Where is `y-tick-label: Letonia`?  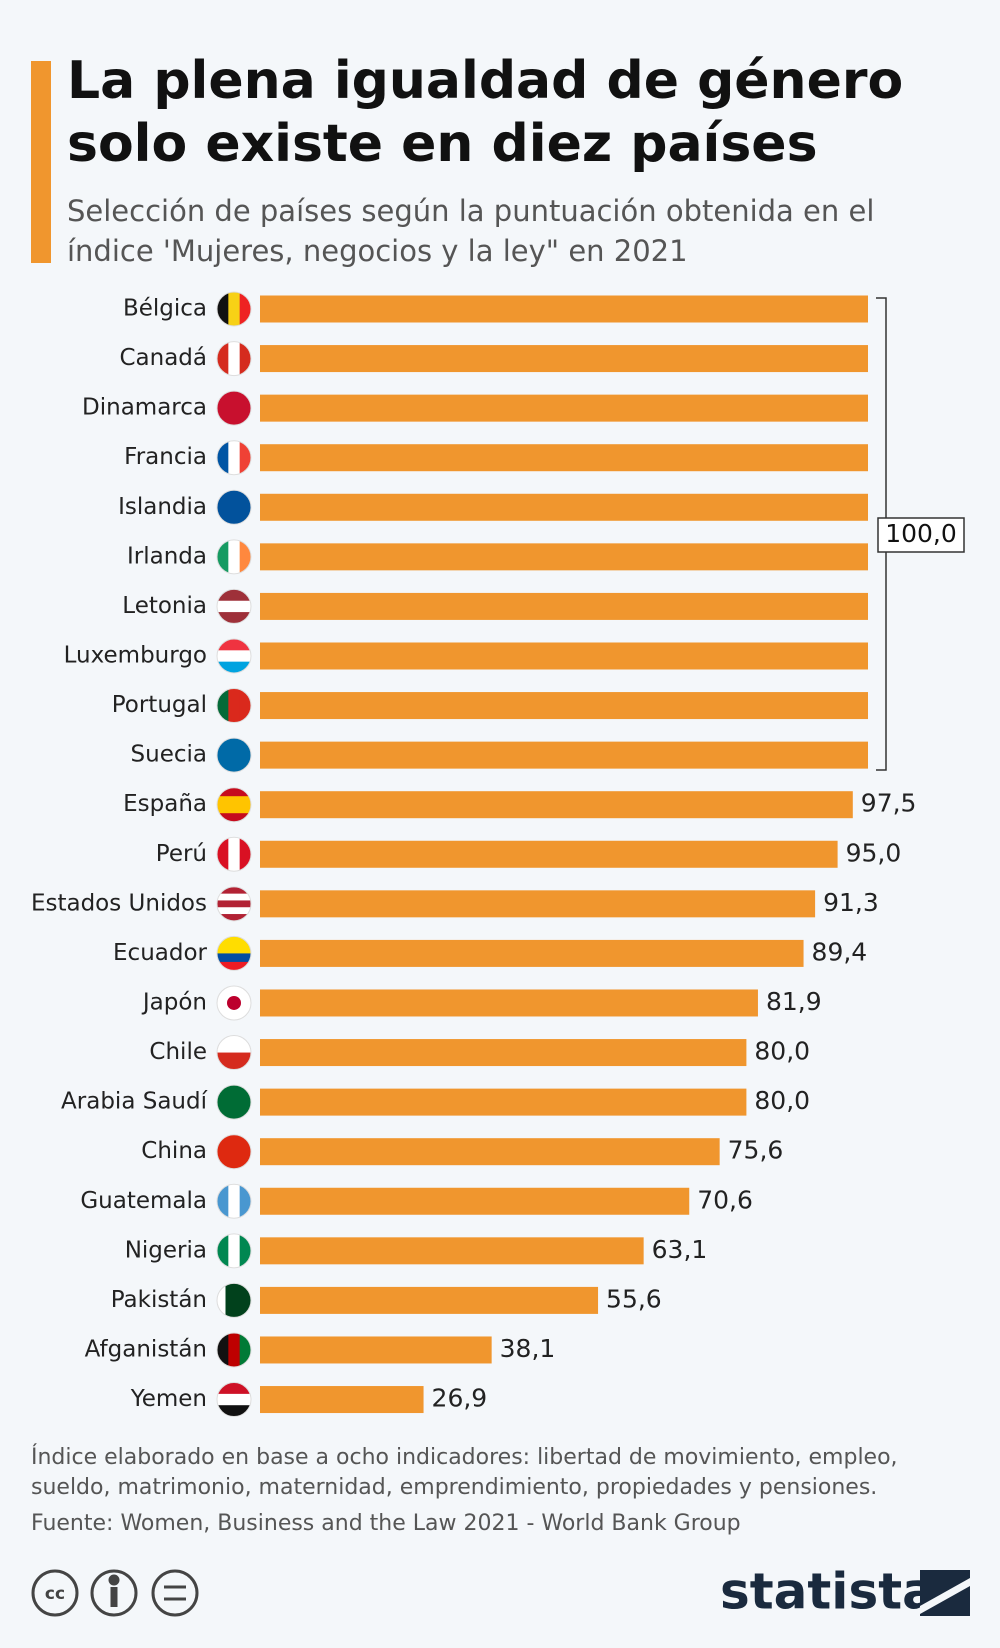
y-tick-label: Letonia is located at coordinates (164, 606).